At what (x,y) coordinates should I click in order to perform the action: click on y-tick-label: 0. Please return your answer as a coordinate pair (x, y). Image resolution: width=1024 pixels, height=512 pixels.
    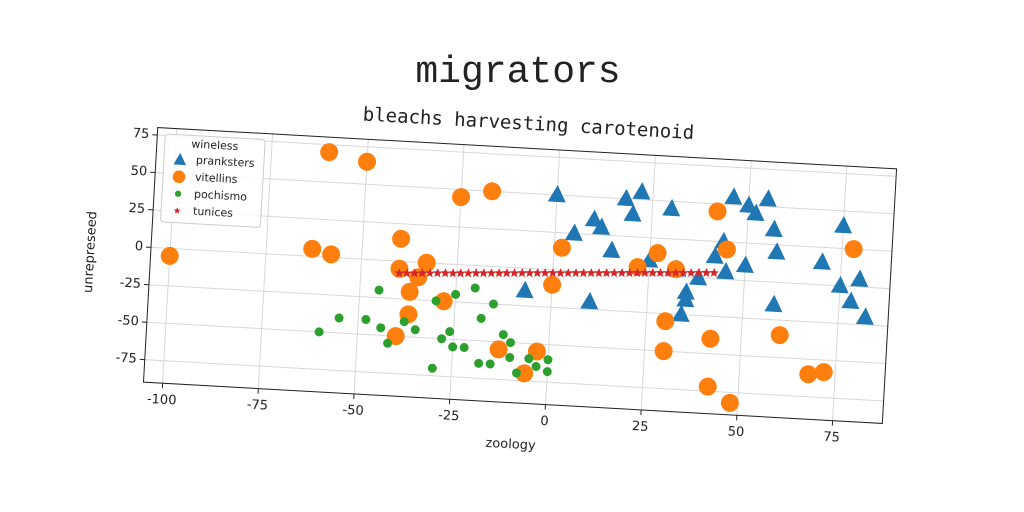
    Looking at the image, I should click on (138, 246).